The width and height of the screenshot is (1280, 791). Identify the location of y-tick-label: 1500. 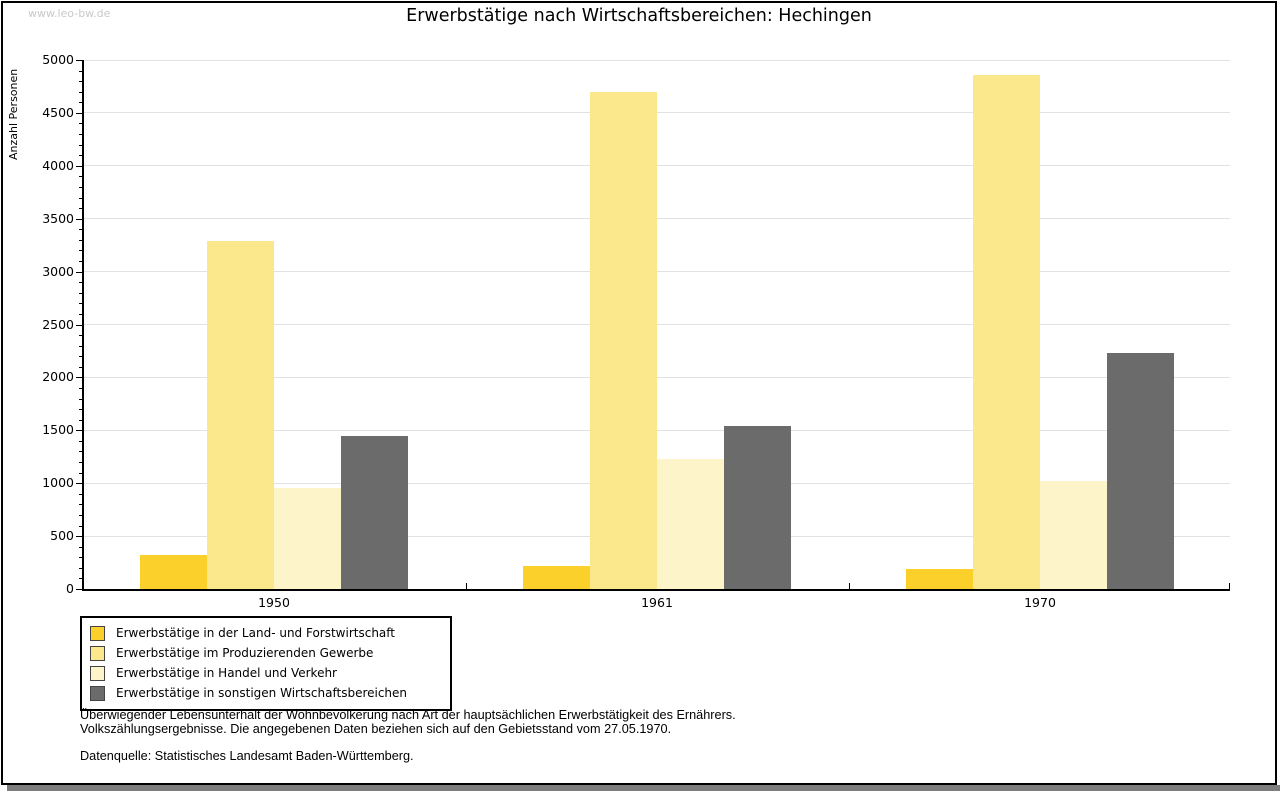
(58, 430).